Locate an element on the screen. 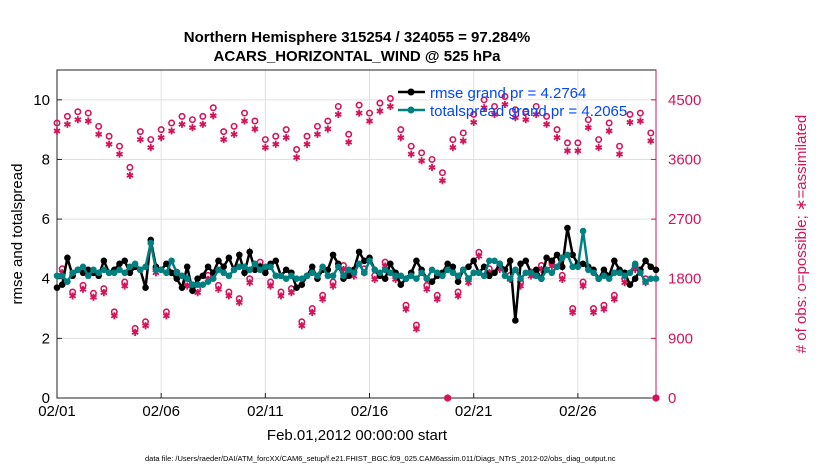 The width and height of the screenshot is (830, 475). x-tick-label: 02/21 is located at coordinates (474, 411).